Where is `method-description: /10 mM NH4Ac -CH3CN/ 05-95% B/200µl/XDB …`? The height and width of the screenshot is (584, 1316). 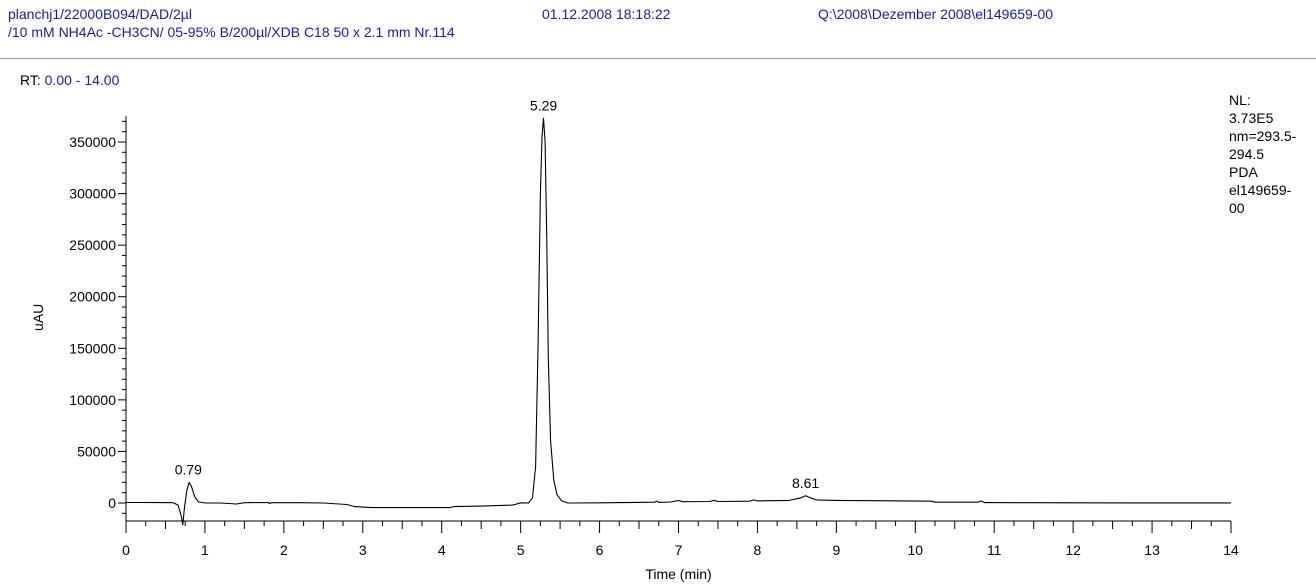 method-description: /10 mM NH4Ac -CH3CN/ 05-95% B/200µl/XDB … is located at coordinates (231, 32).